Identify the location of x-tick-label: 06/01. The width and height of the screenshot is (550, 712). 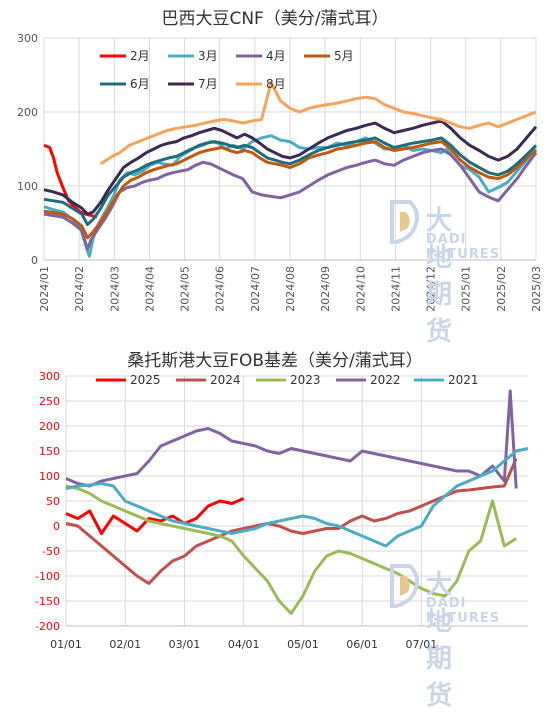
(362, 644).